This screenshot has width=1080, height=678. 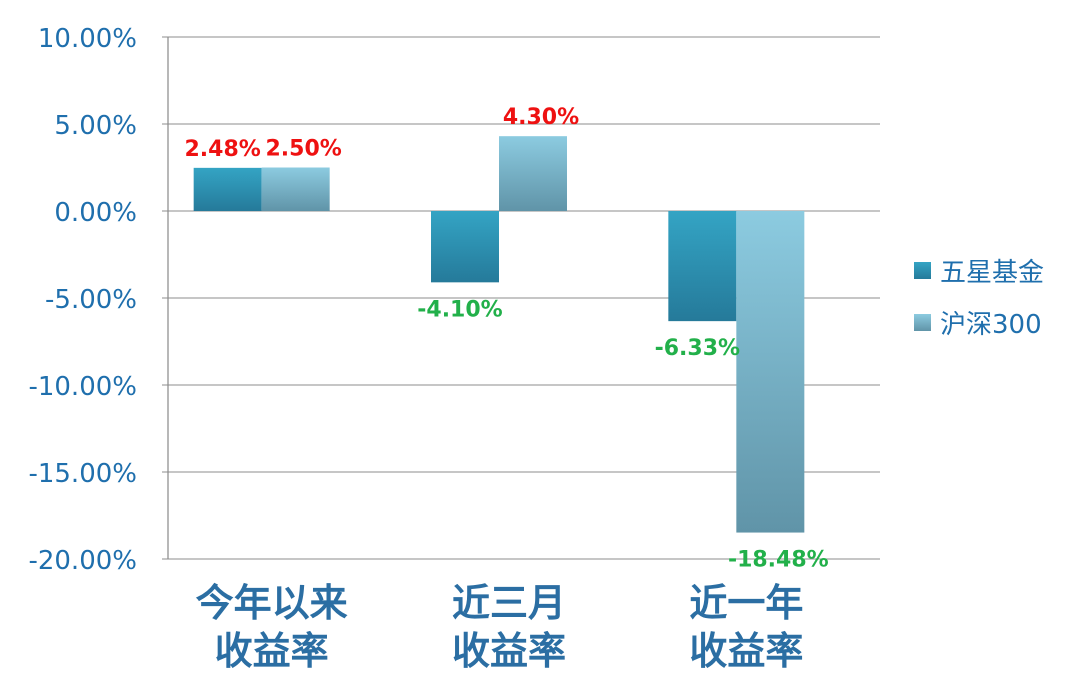 What do you see at coordinates (272, 603) in the screenshot?
I see `category-label: 今年以来` at bounding box center [272, 603].